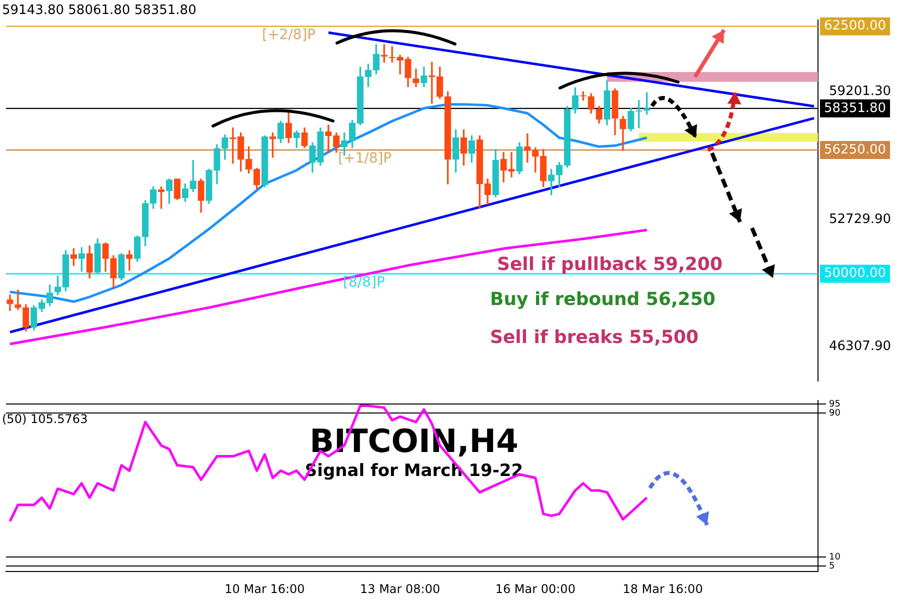 Image resolution: width=900 pixels, height=600 pixels. What do you see at coordinates (365, 158) in the screenshot?
I see `annotation: [+1/8]P` at bounding box center [365, 158].